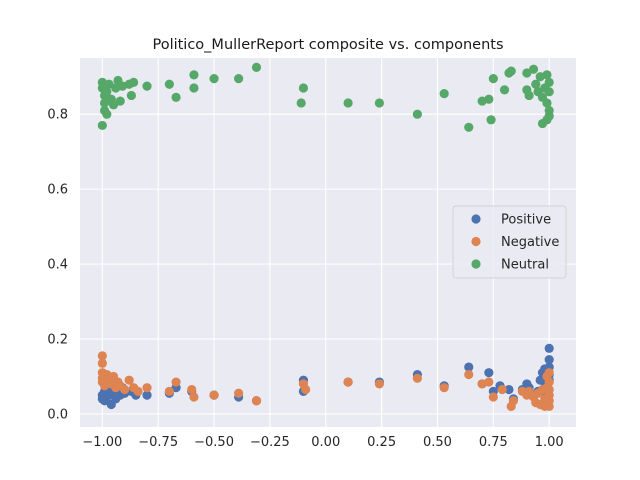  I want to click on x-tick-label: −1.00, so click(102, 442).